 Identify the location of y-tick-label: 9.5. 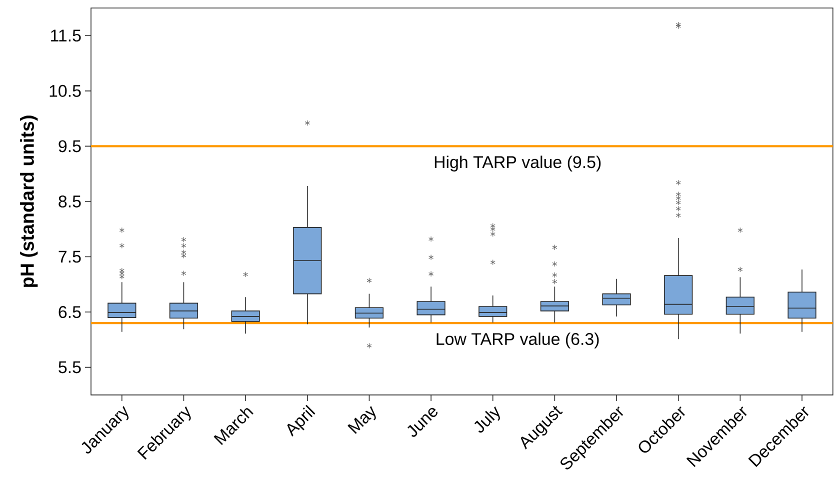
(69, 146).